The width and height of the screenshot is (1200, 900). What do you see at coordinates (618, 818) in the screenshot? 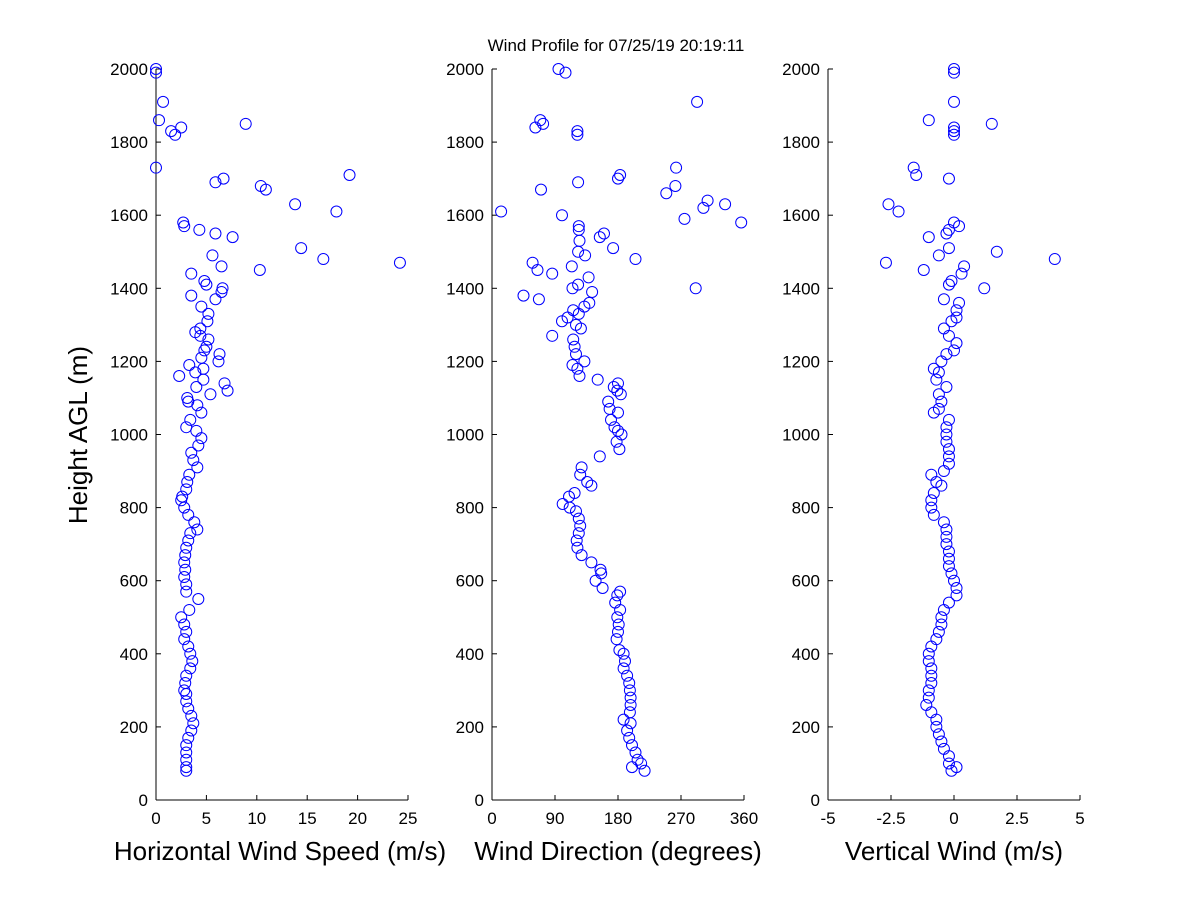
I see `x-tick-label: 180` at bounding box center [618, 818].